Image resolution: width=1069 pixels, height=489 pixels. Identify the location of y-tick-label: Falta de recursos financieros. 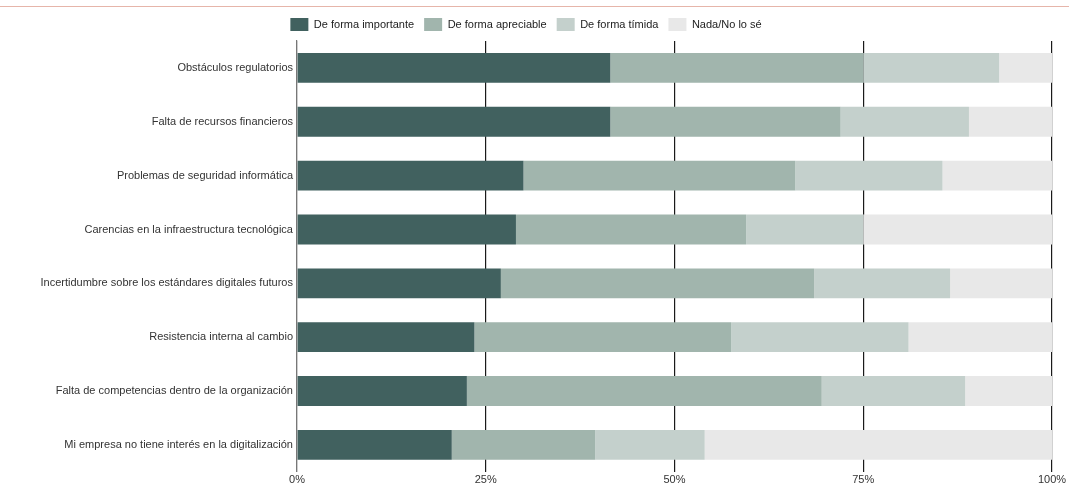
(222, 120).